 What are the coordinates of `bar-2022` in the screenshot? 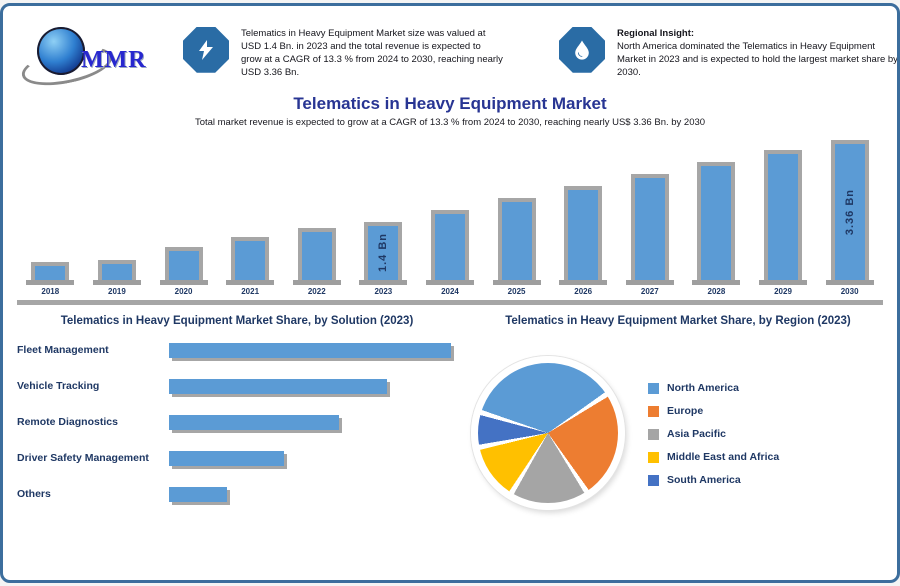 It's located at (316, 254).